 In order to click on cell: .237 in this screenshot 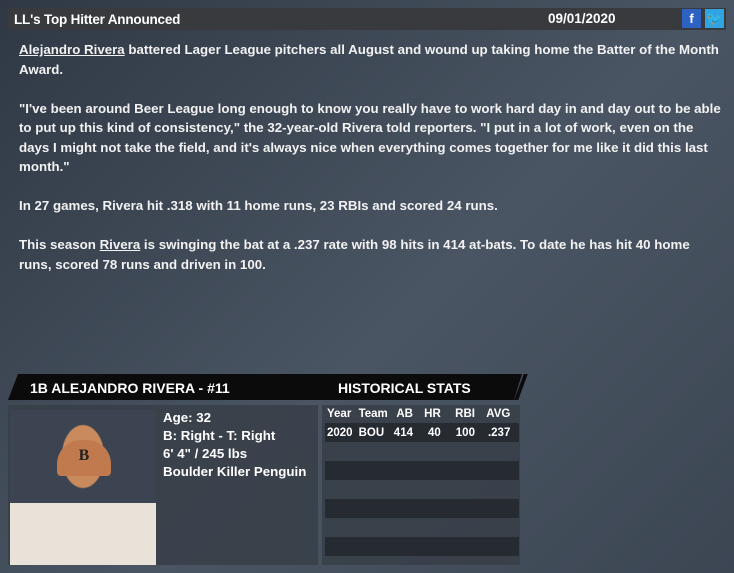, I will do `click(499, 432)`.